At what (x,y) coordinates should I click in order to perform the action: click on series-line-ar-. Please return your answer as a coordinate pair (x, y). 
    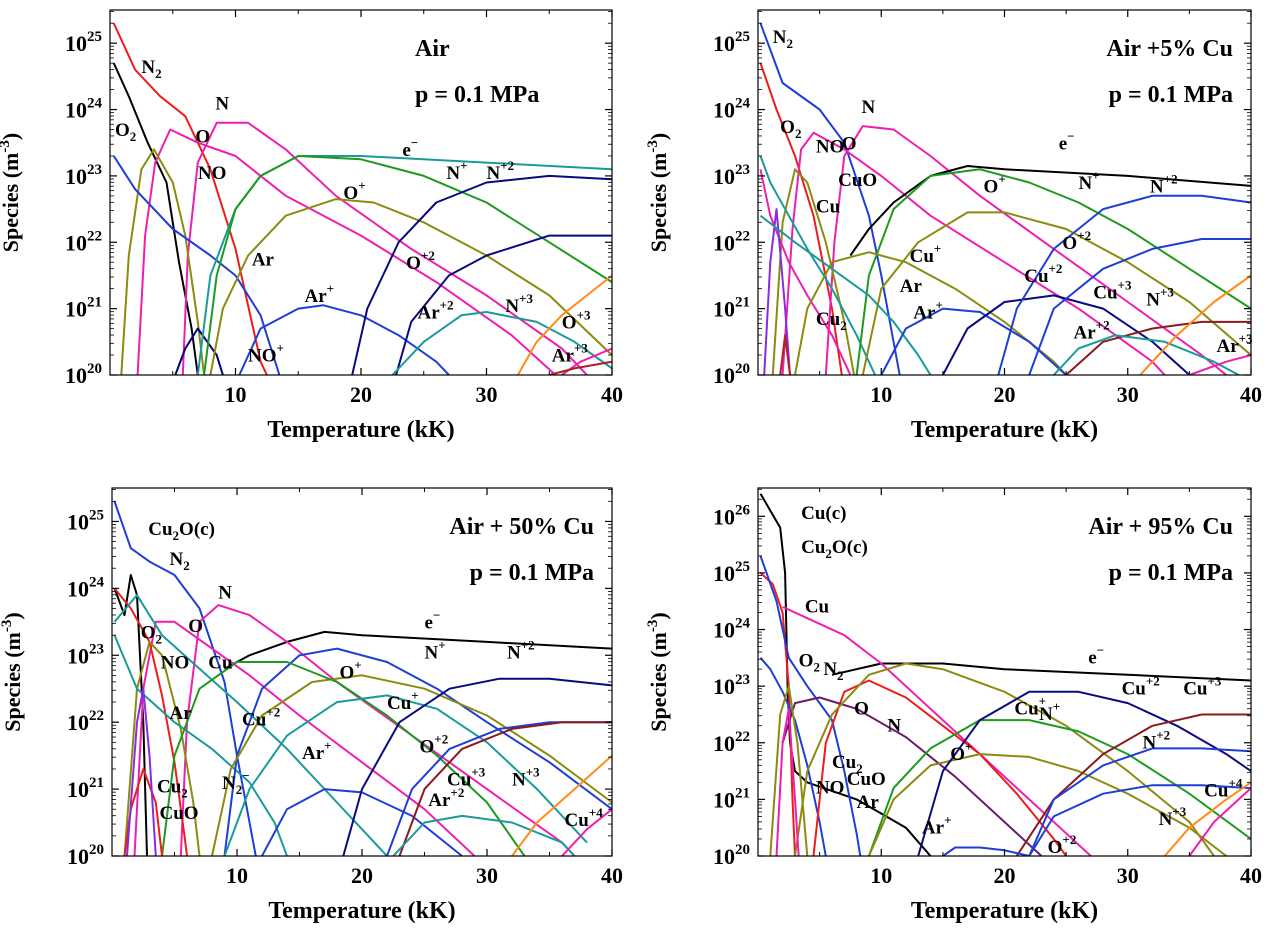
    Looking at the image, I should click on (344, 339).